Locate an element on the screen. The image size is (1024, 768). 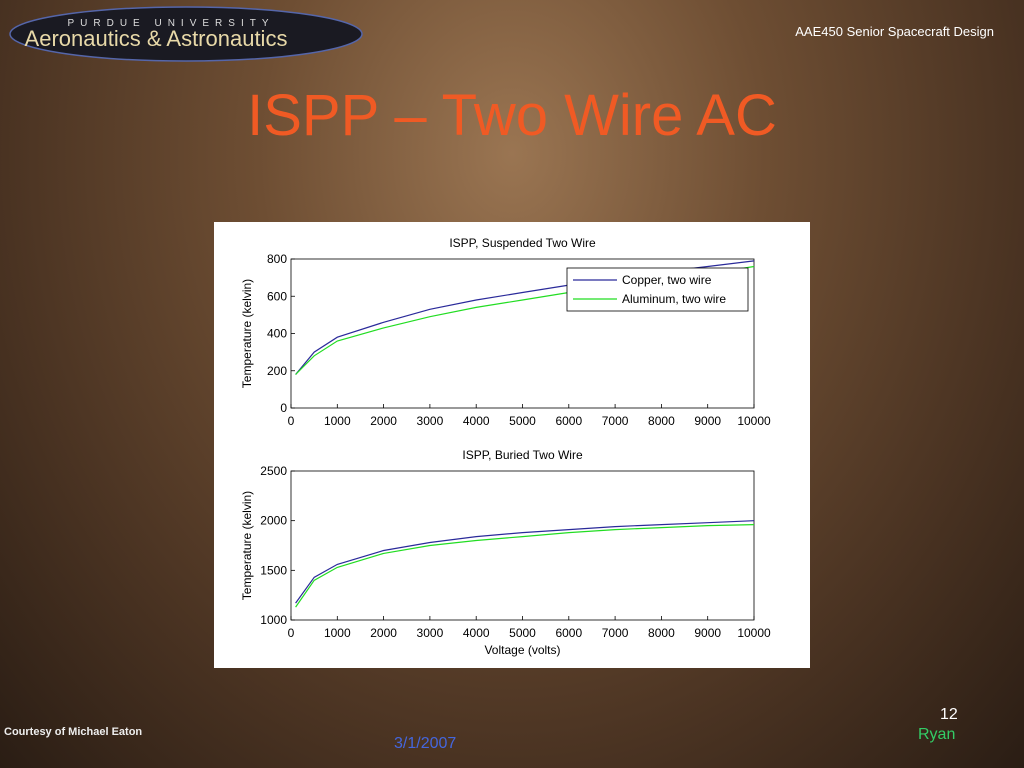
course: AAE450 Senior Spacecraft Design is located at coordinates (894, 31).